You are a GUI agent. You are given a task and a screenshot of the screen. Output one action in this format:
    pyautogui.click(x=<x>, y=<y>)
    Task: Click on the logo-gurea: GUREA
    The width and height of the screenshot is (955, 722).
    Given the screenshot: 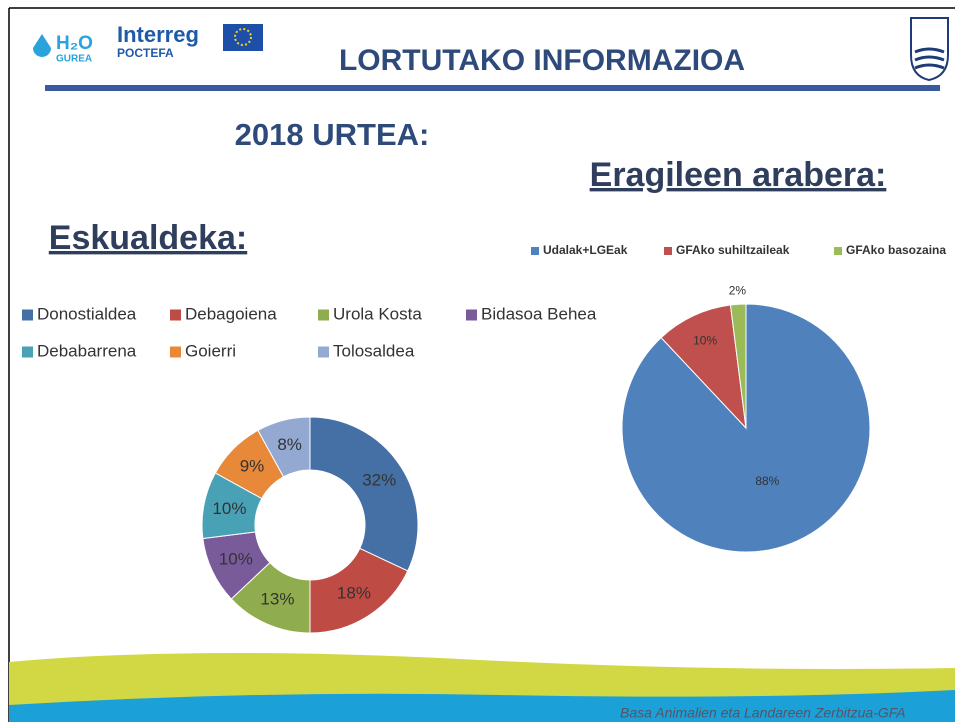 What is the action you would take?
    pyautogui.click(x=74, y=59)
    